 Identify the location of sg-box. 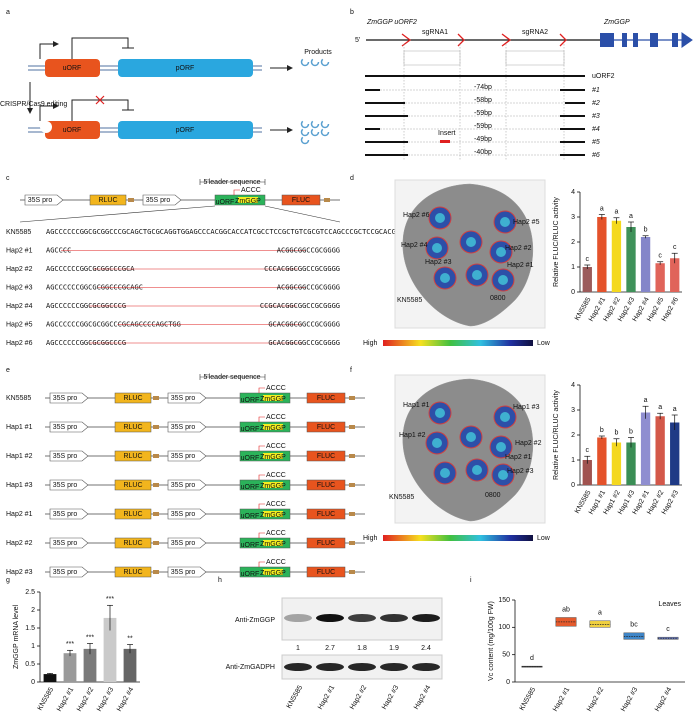
(535, 58).